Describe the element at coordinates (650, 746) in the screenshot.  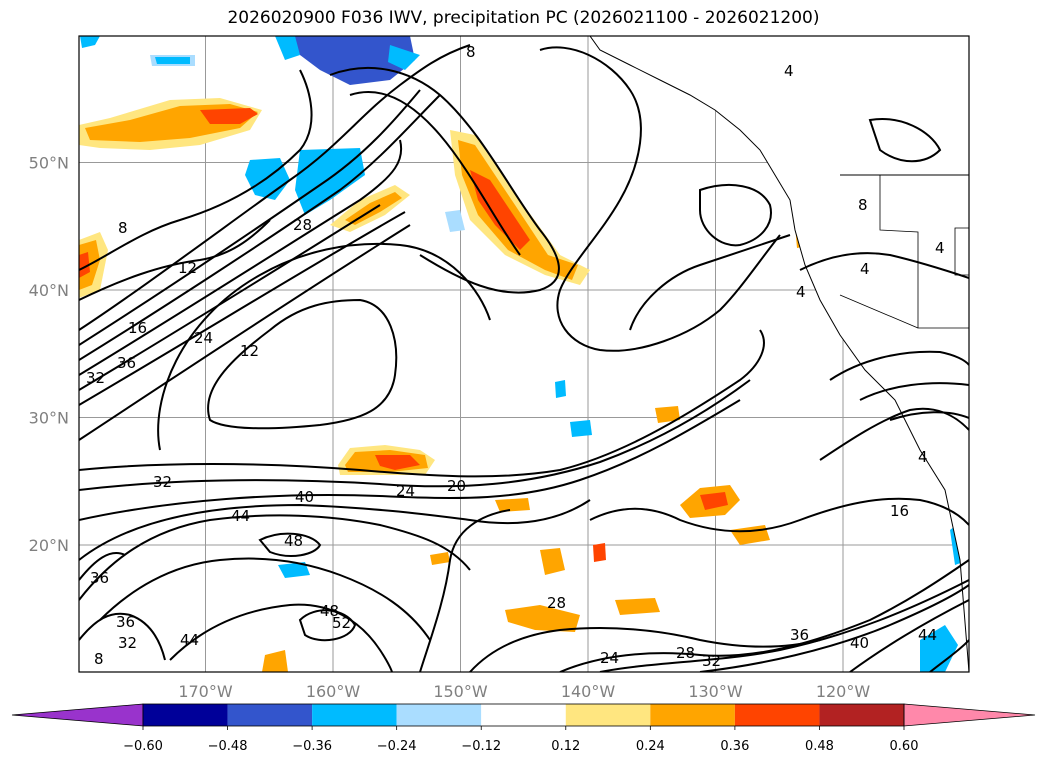
I see `colorbar-tick-label: 0.24` at that location.